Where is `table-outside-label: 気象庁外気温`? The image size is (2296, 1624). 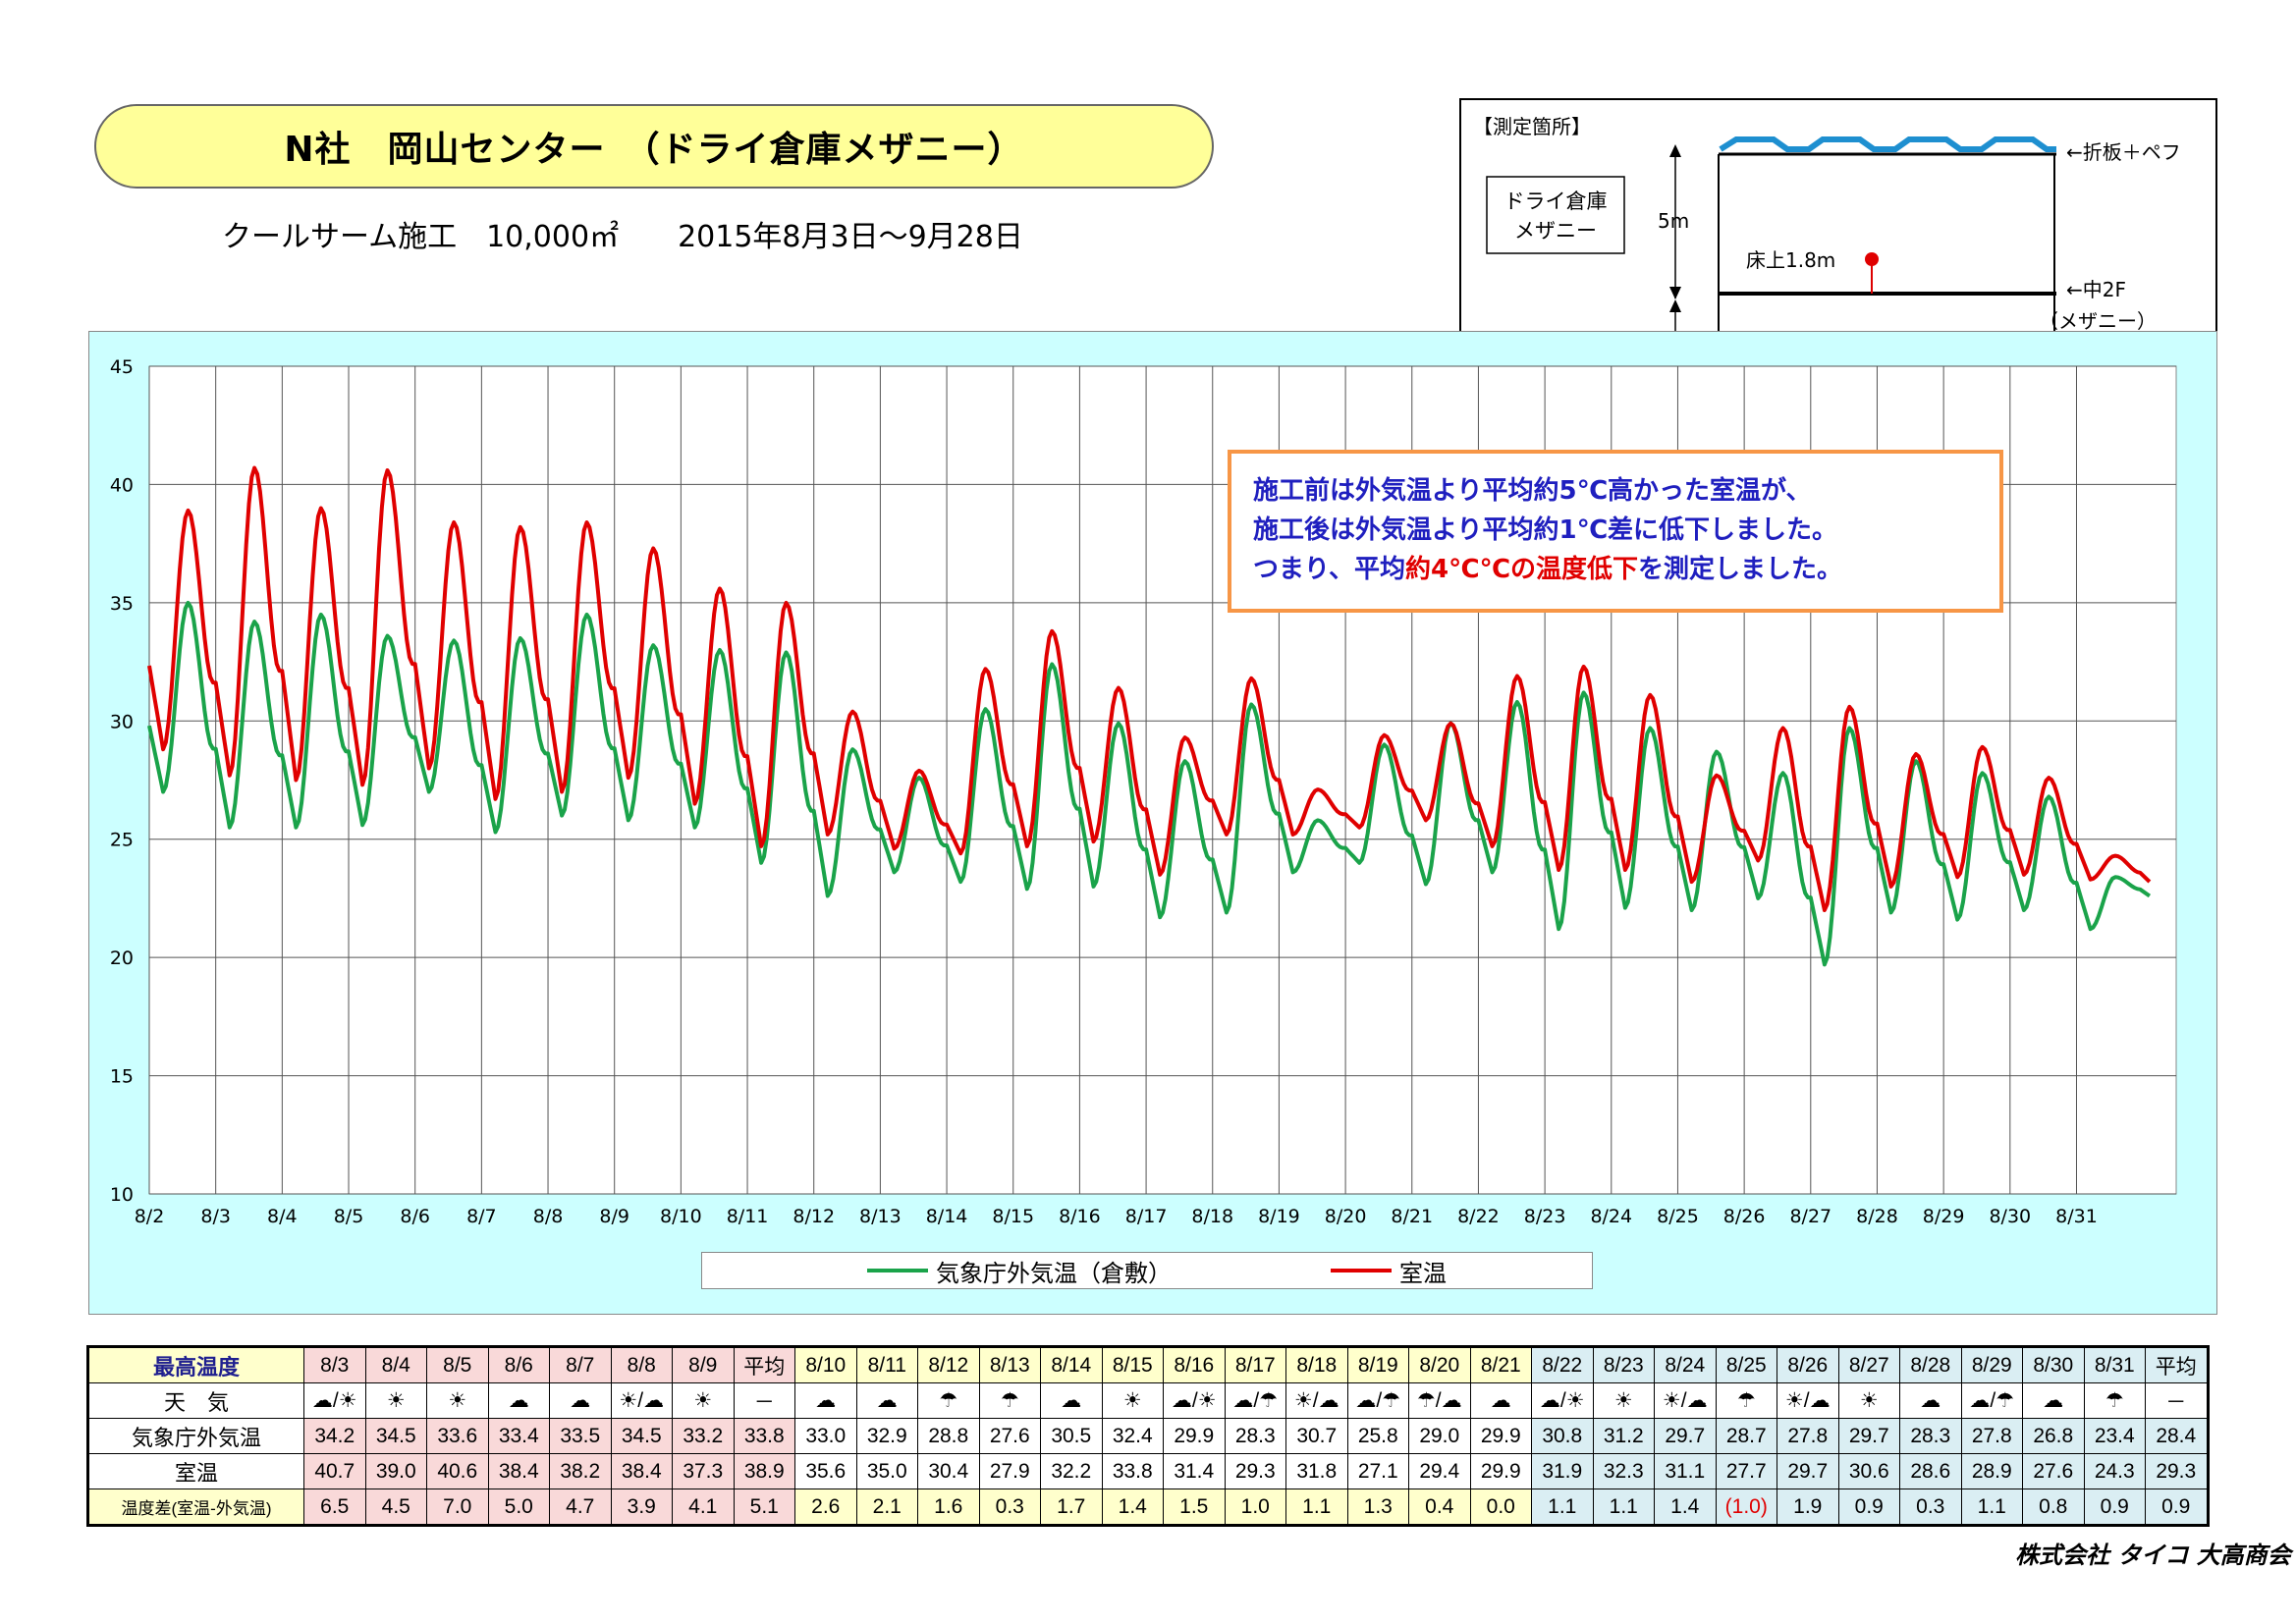 table-outside-label: 気象庁外気温 is located at coordinates (195, 1436).